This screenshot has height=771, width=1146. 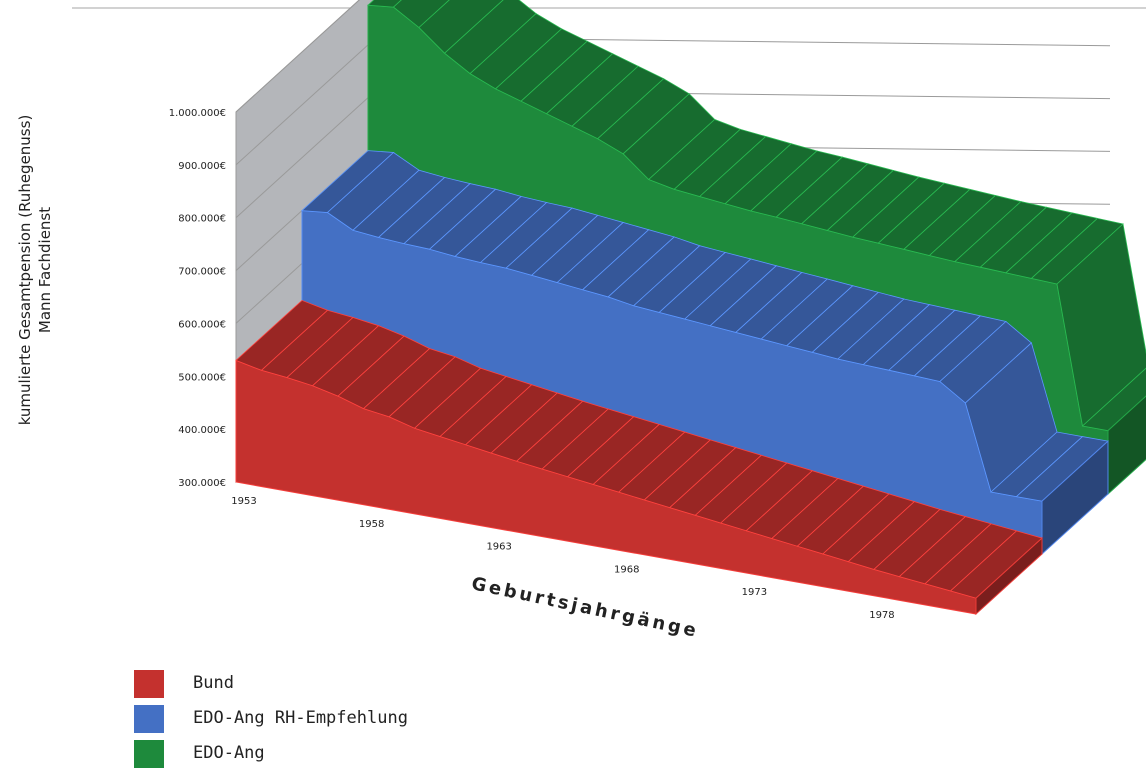 What do you see at coordinates (498, 547) in the screenshot?
I see `x-tick-label: 1963` at bounding box center [498, 547].